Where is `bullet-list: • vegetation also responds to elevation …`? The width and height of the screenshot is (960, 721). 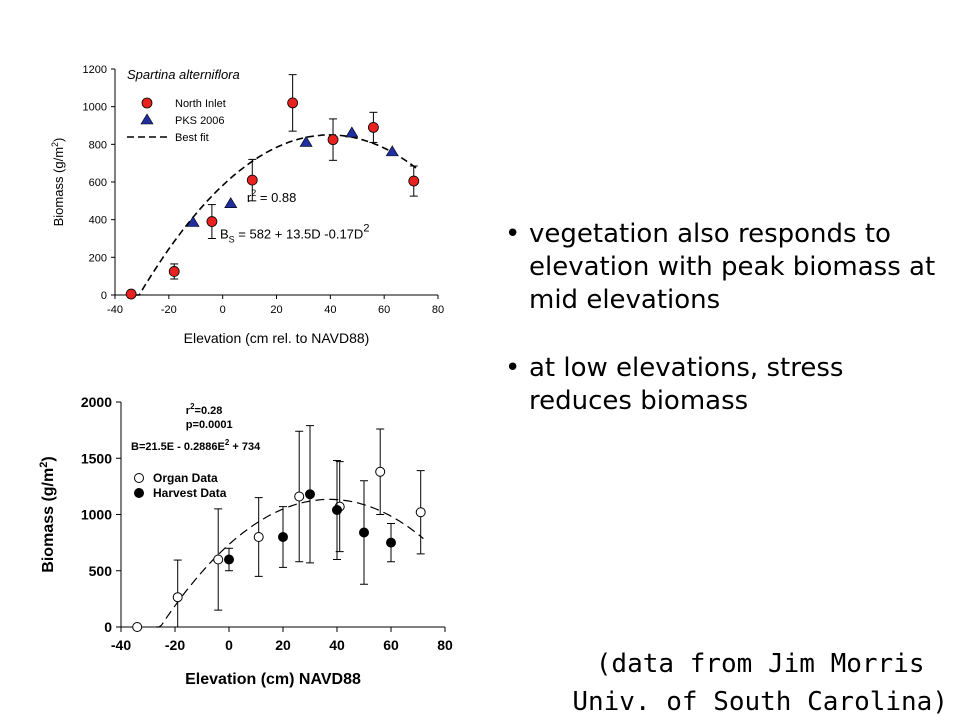
bullet-list: • vegetation also responds to elevation … is located at coordinates (725, 335).